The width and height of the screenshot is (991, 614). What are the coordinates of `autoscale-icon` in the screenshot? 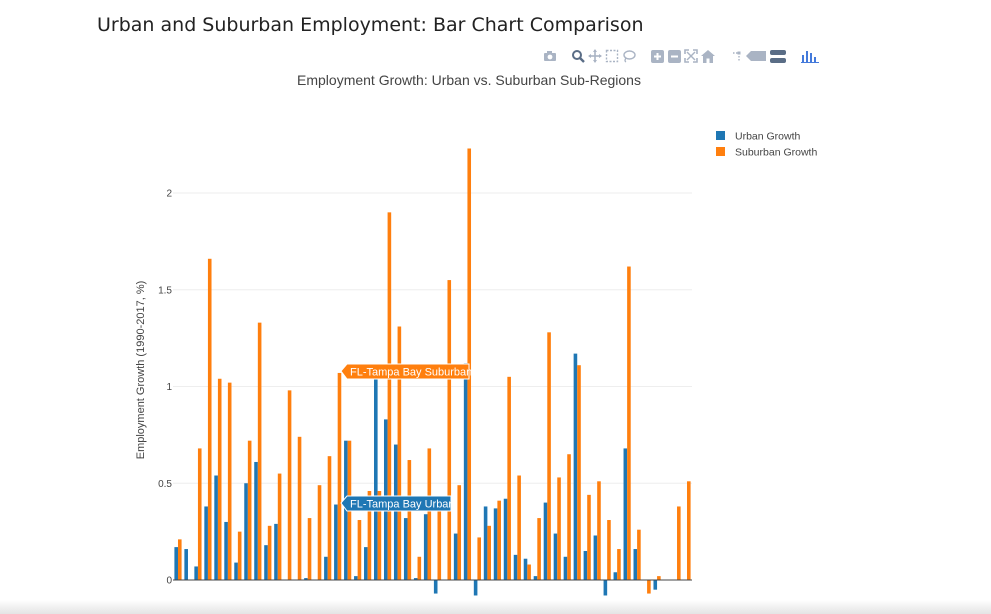 It's located at (691, 56).